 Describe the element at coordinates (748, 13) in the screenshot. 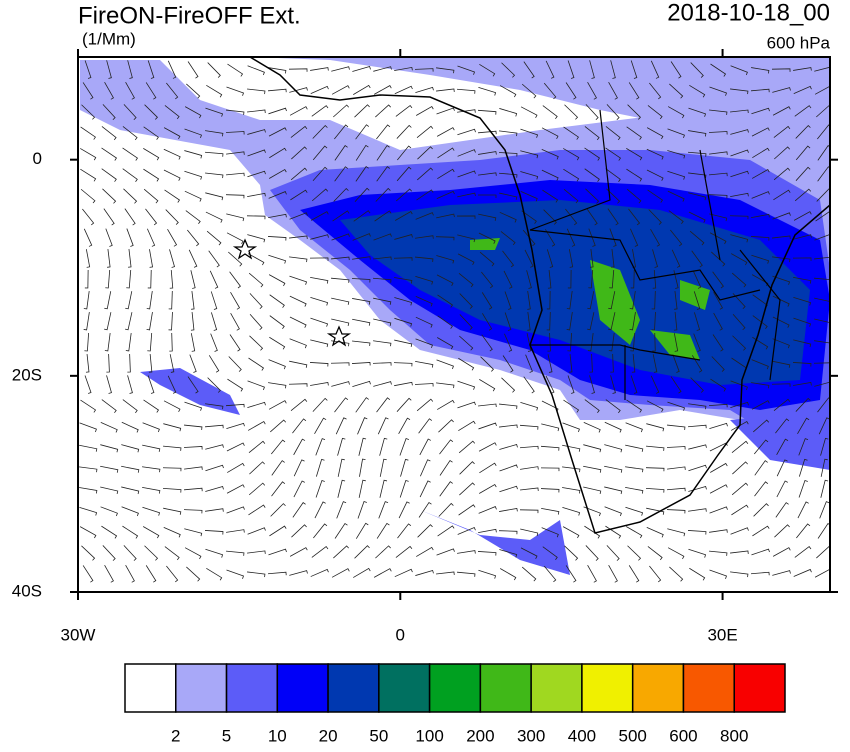

I see `date: 2018-10-18_00` at that location.